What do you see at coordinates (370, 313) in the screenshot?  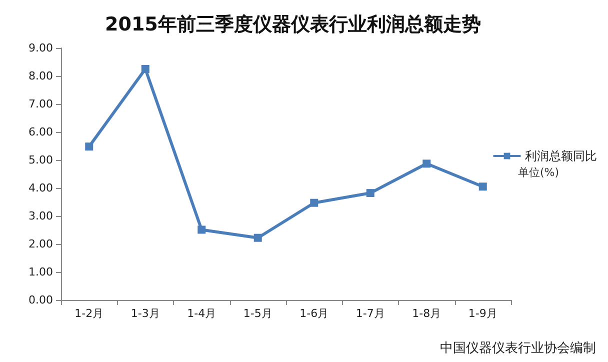 I see `x-tick-label: 1-7月` at bounding box center [370, 313].